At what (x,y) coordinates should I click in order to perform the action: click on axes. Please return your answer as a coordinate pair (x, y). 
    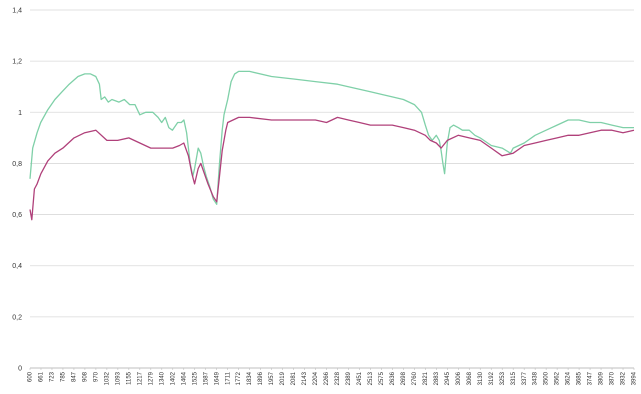
    Looking at the image, I should click on (332, 368).